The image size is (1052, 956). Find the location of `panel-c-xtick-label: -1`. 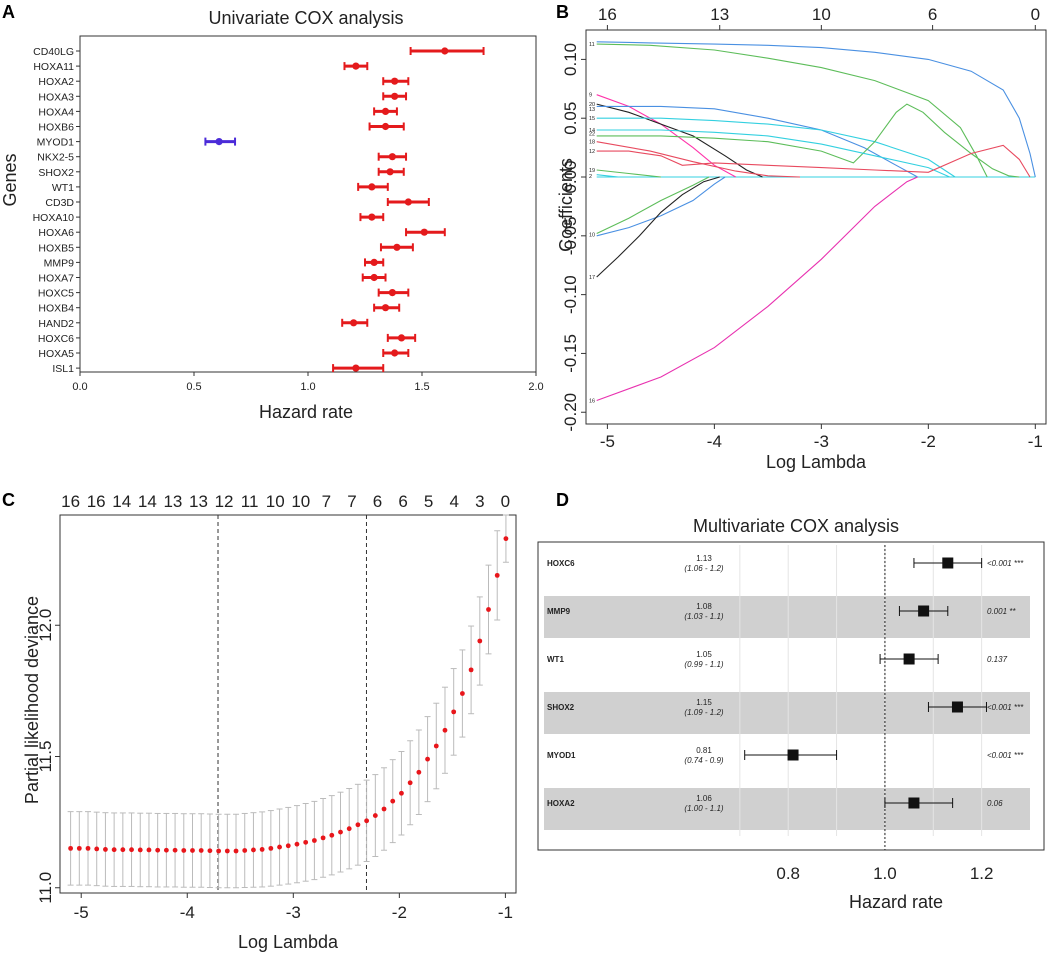

panel-c-xtick-label: -1 is located at coordinates (505, 912).